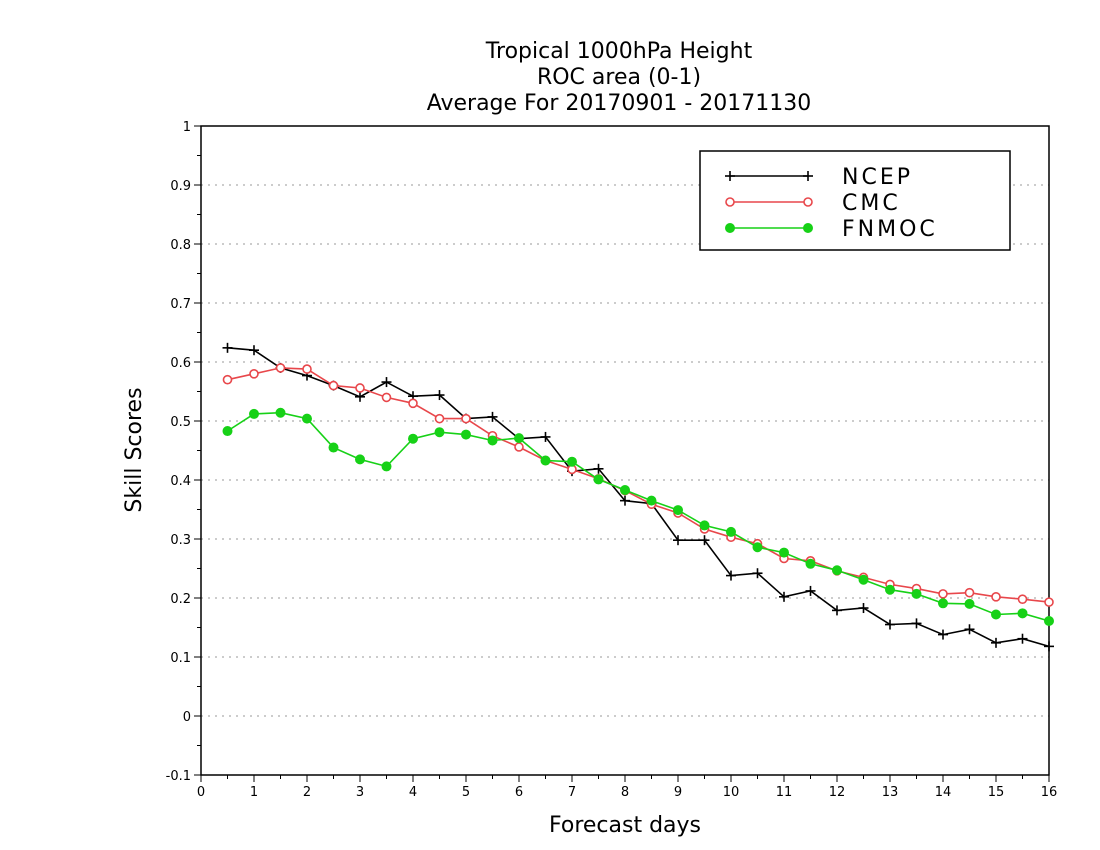 This screenshot has width=1100, height=850. Describe the element at coordinates (180, 304) in the screenshot. I see `y-tick-label: 0.7` at that location.